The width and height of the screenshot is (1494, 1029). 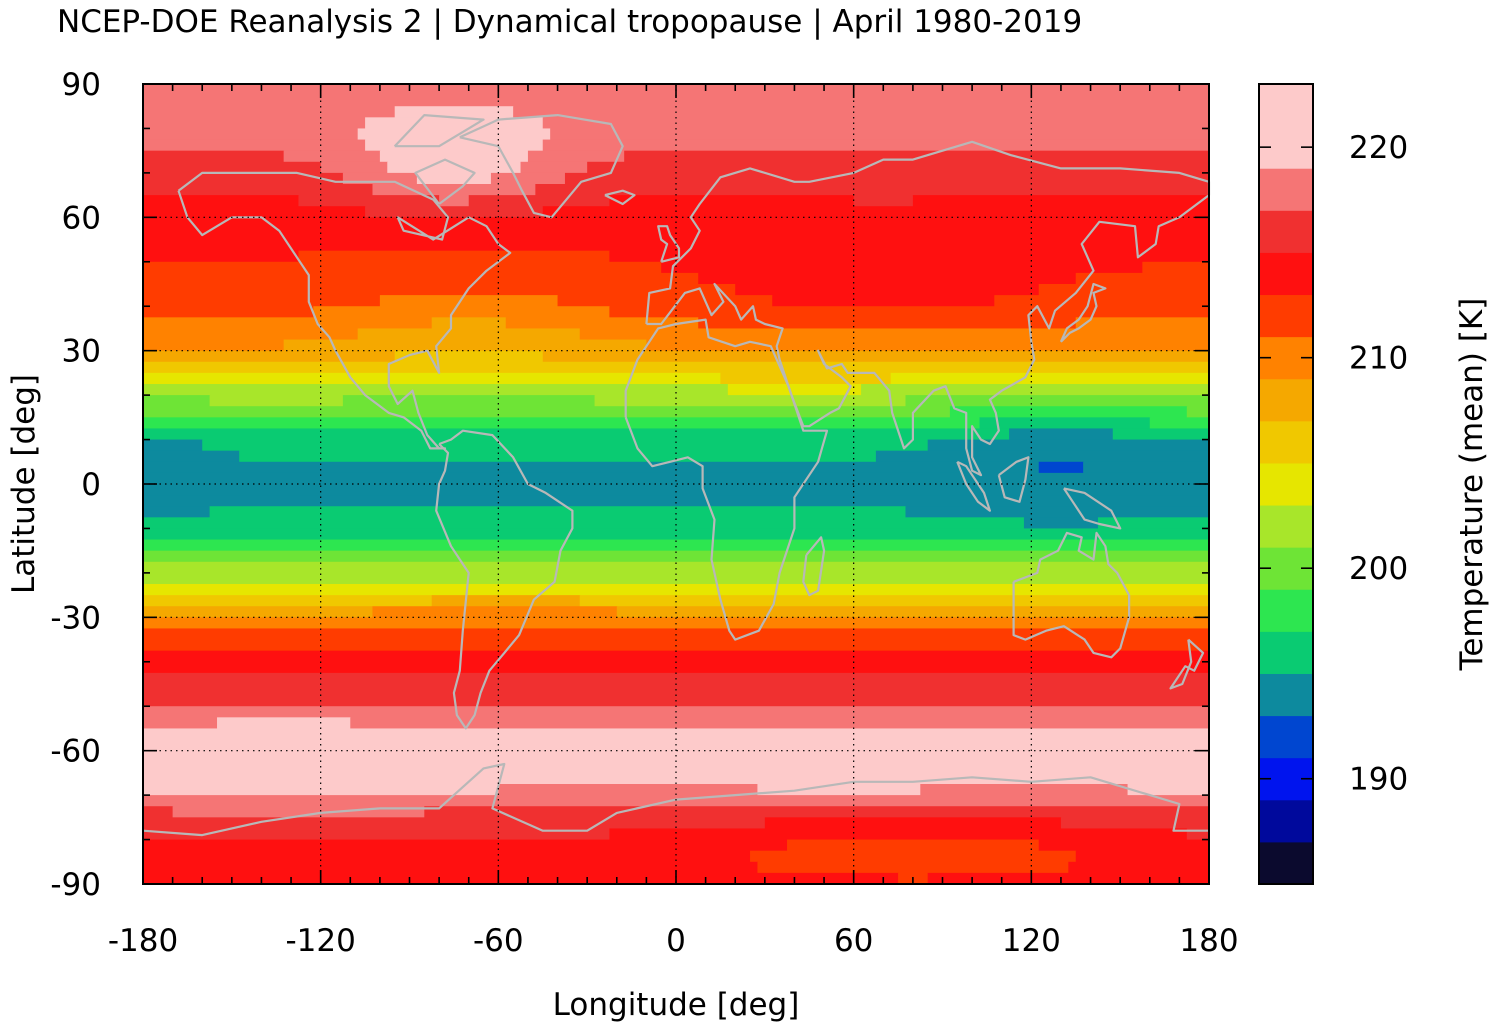 I want to click on colorbar-tick-label: 200, so click(x=1378, y=569).